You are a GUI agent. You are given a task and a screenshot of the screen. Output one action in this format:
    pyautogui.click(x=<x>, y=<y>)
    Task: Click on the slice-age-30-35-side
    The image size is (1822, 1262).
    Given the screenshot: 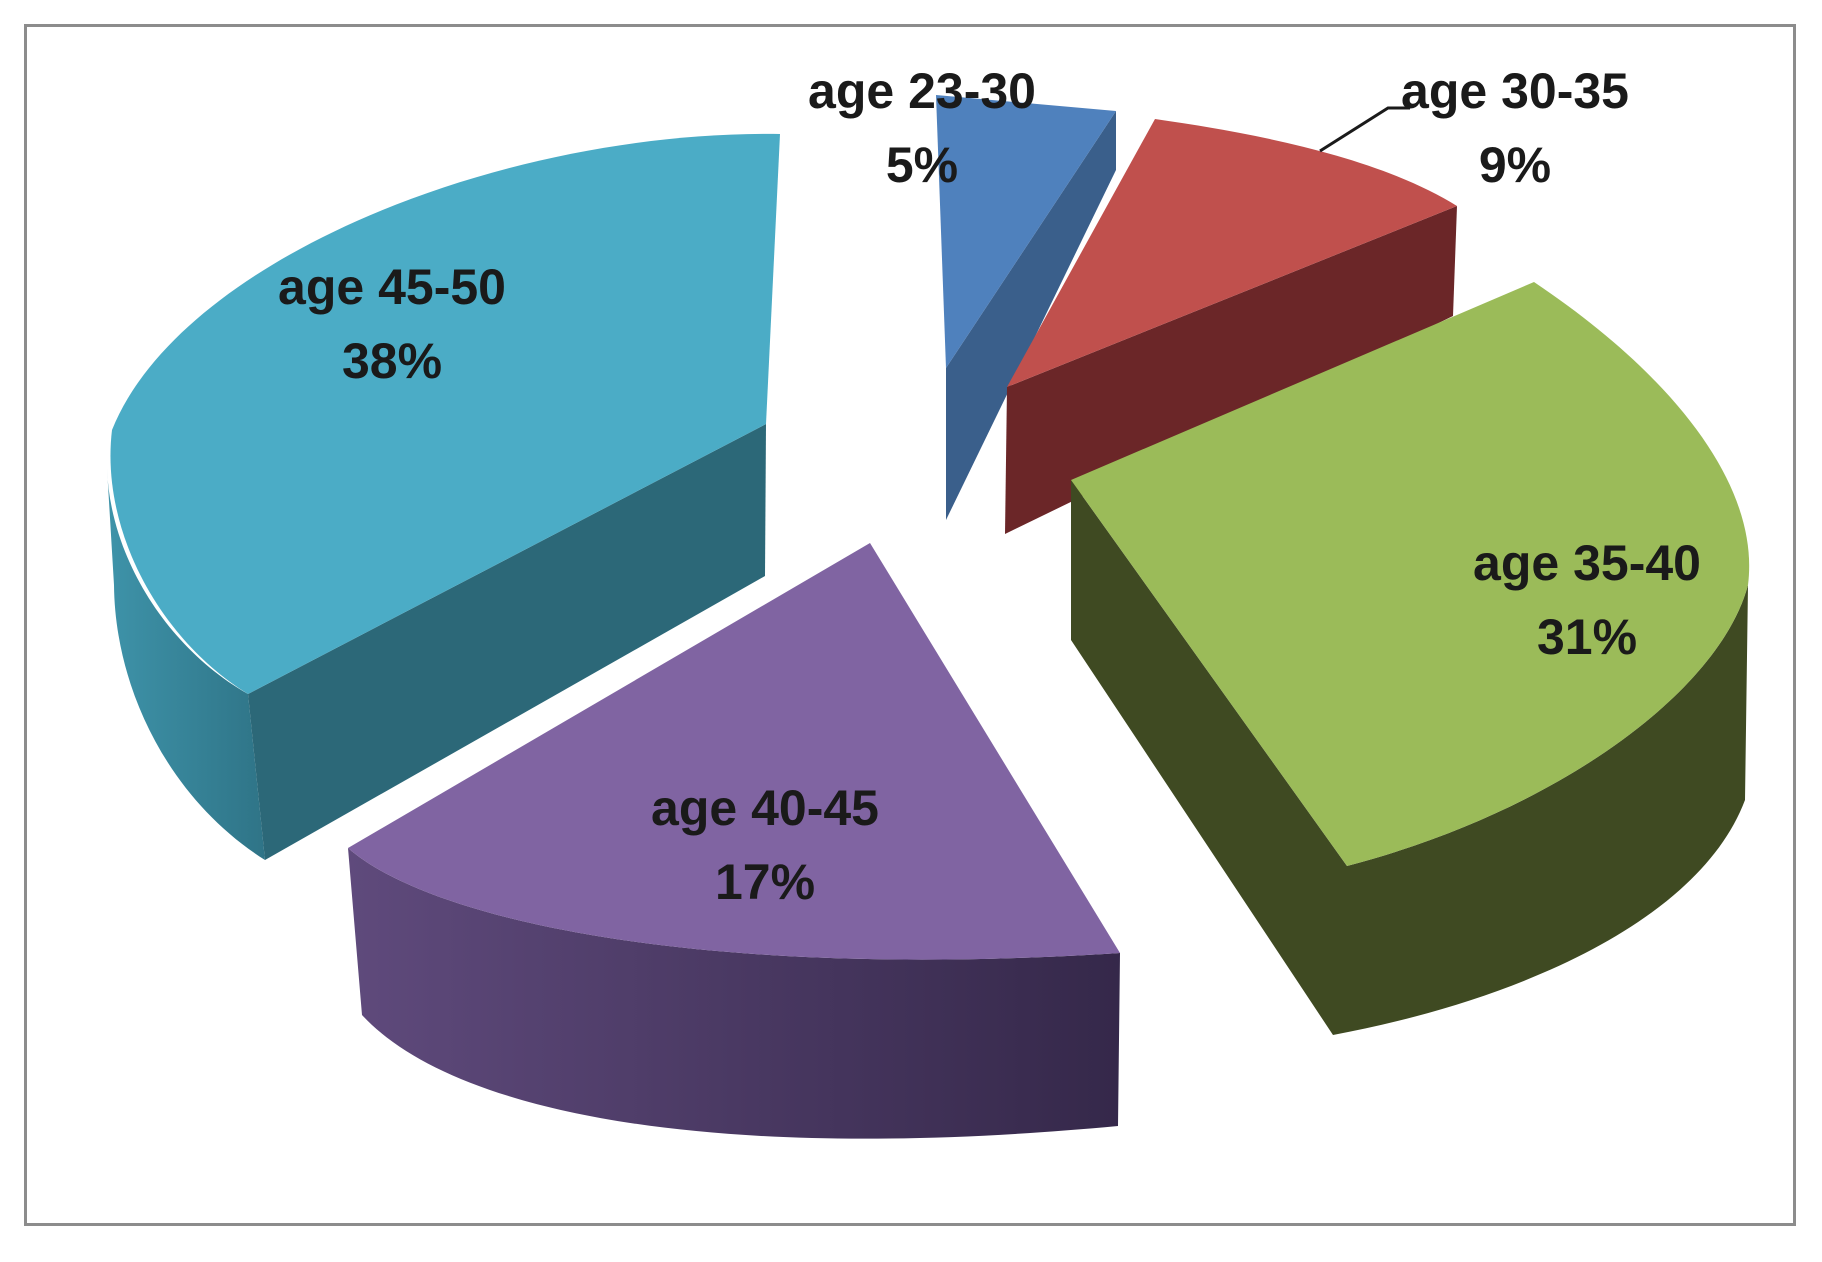 What is the action you would take?
    pyautogui.click(x=1231, y=370)
    